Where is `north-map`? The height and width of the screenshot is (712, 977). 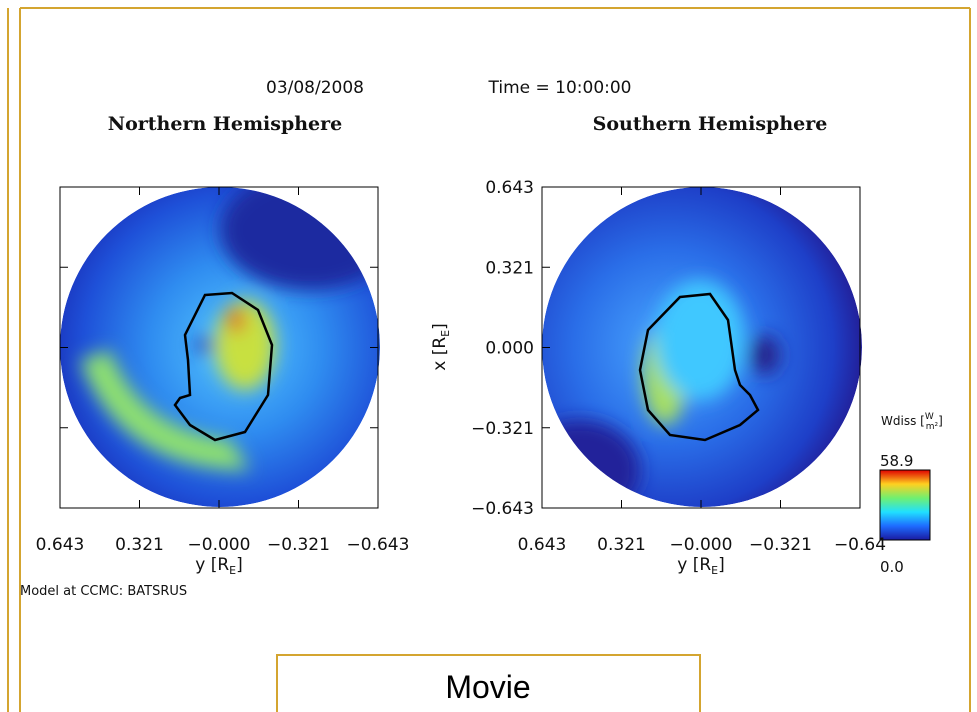
north-map is located at coordinates (220, 347).